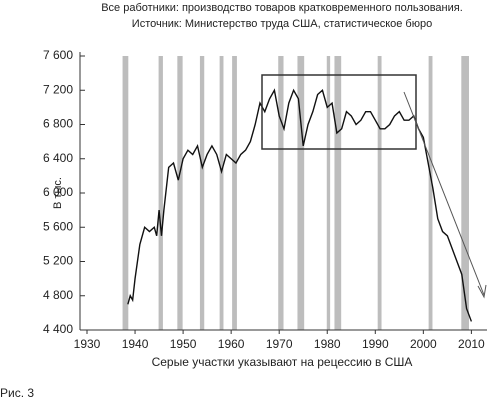  I want to click on y-tick-label: 6 000, so click(58, 192).